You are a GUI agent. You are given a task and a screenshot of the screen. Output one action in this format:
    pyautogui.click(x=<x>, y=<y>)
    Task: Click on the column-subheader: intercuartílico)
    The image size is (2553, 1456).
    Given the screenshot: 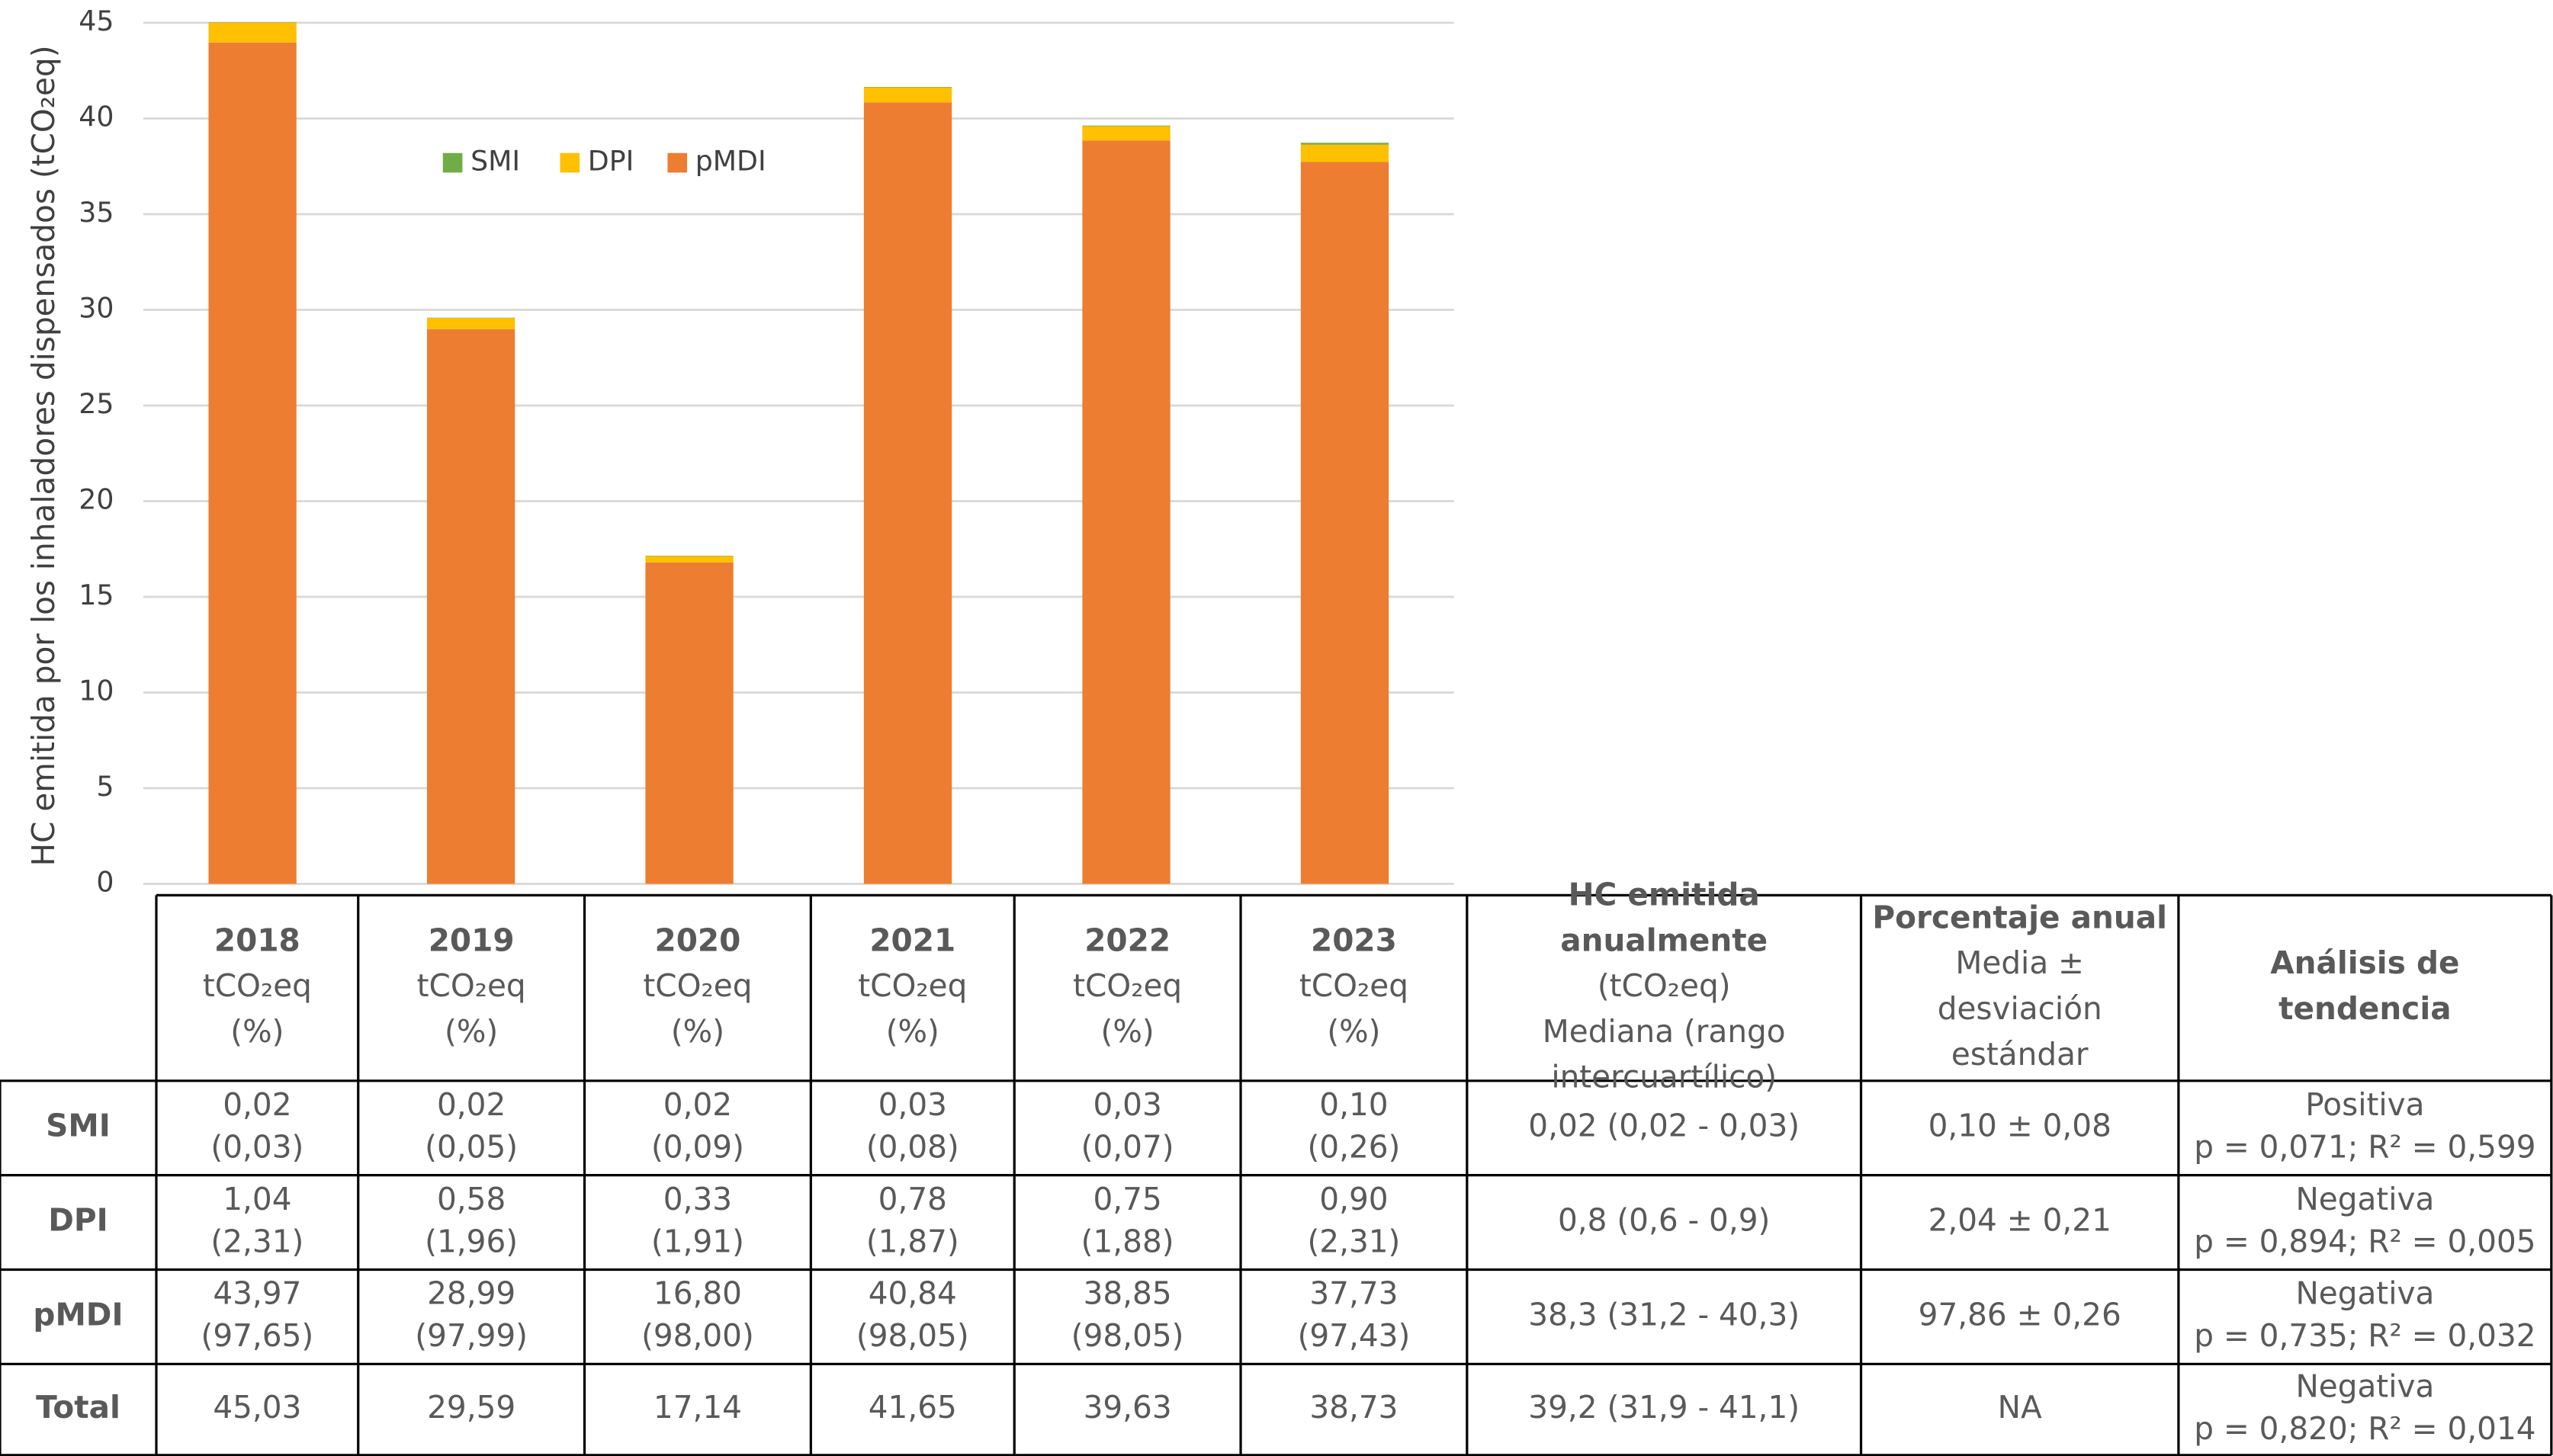 What is the action you would take?
    pyautogui.click(x=1664, y=1077)
    